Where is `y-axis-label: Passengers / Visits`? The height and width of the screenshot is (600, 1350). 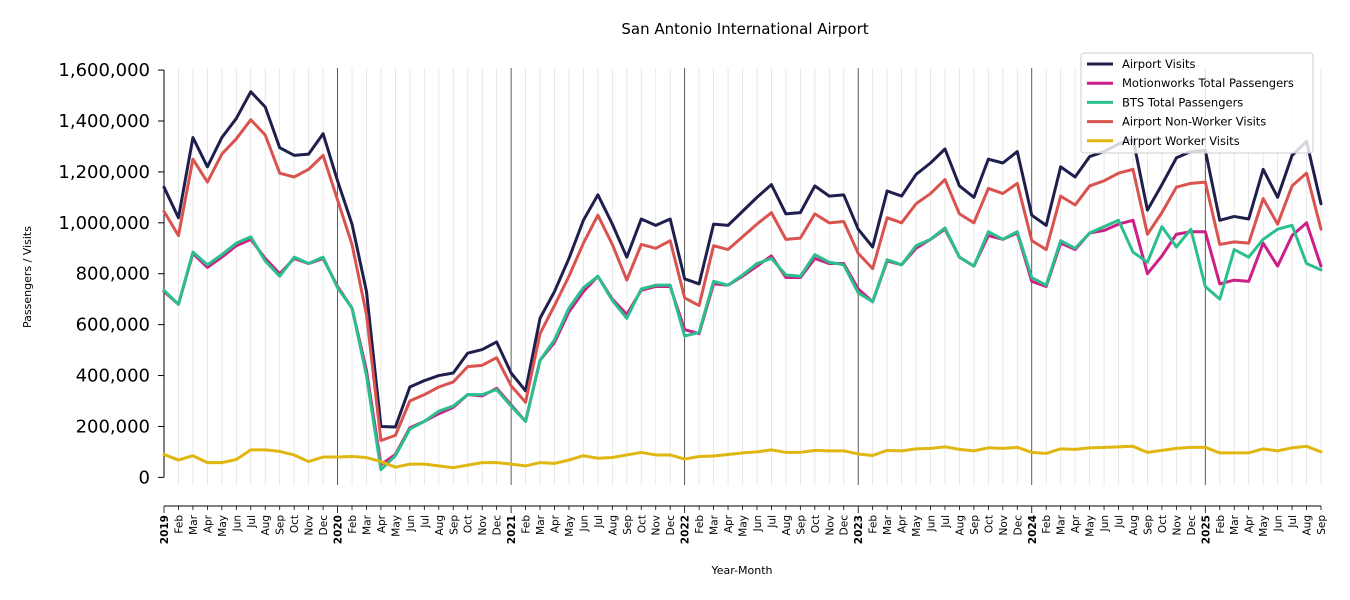 y-axis-label: Passengers / Visits is located at coordinates (27, 277).